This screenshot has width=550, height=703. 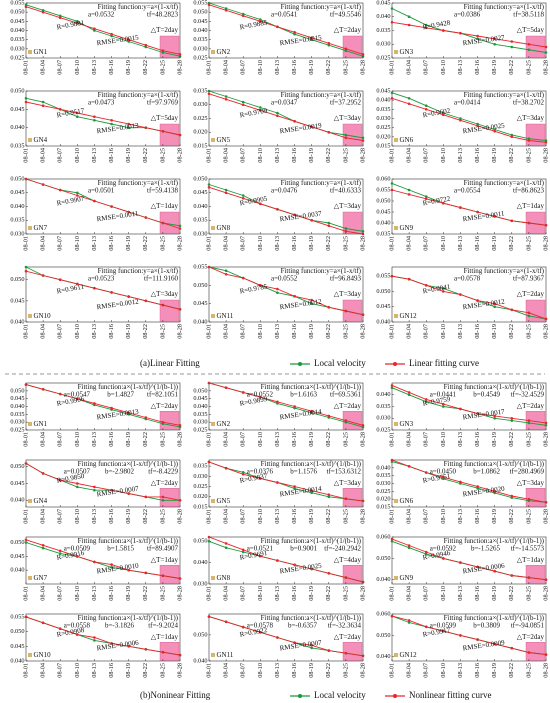 I want to click on legend-swatch, so click(x=300, y=696).